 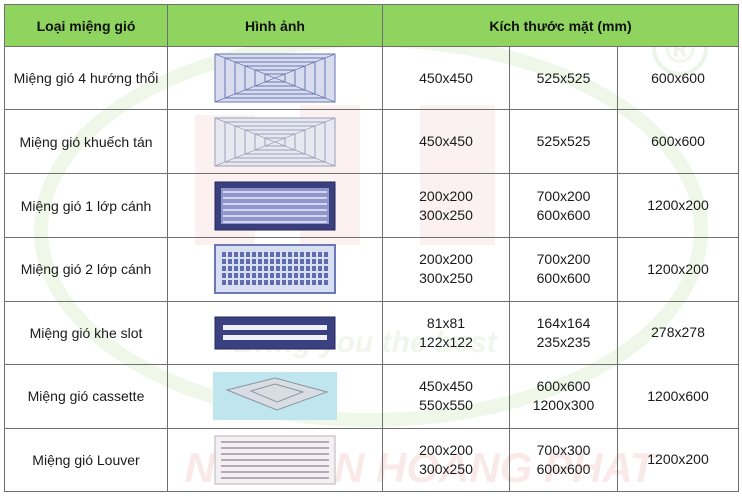 What do you see at coordinates (563, 341) in the screenshot?
I see `size-value: 235x235` at bounding box center [563, 341].